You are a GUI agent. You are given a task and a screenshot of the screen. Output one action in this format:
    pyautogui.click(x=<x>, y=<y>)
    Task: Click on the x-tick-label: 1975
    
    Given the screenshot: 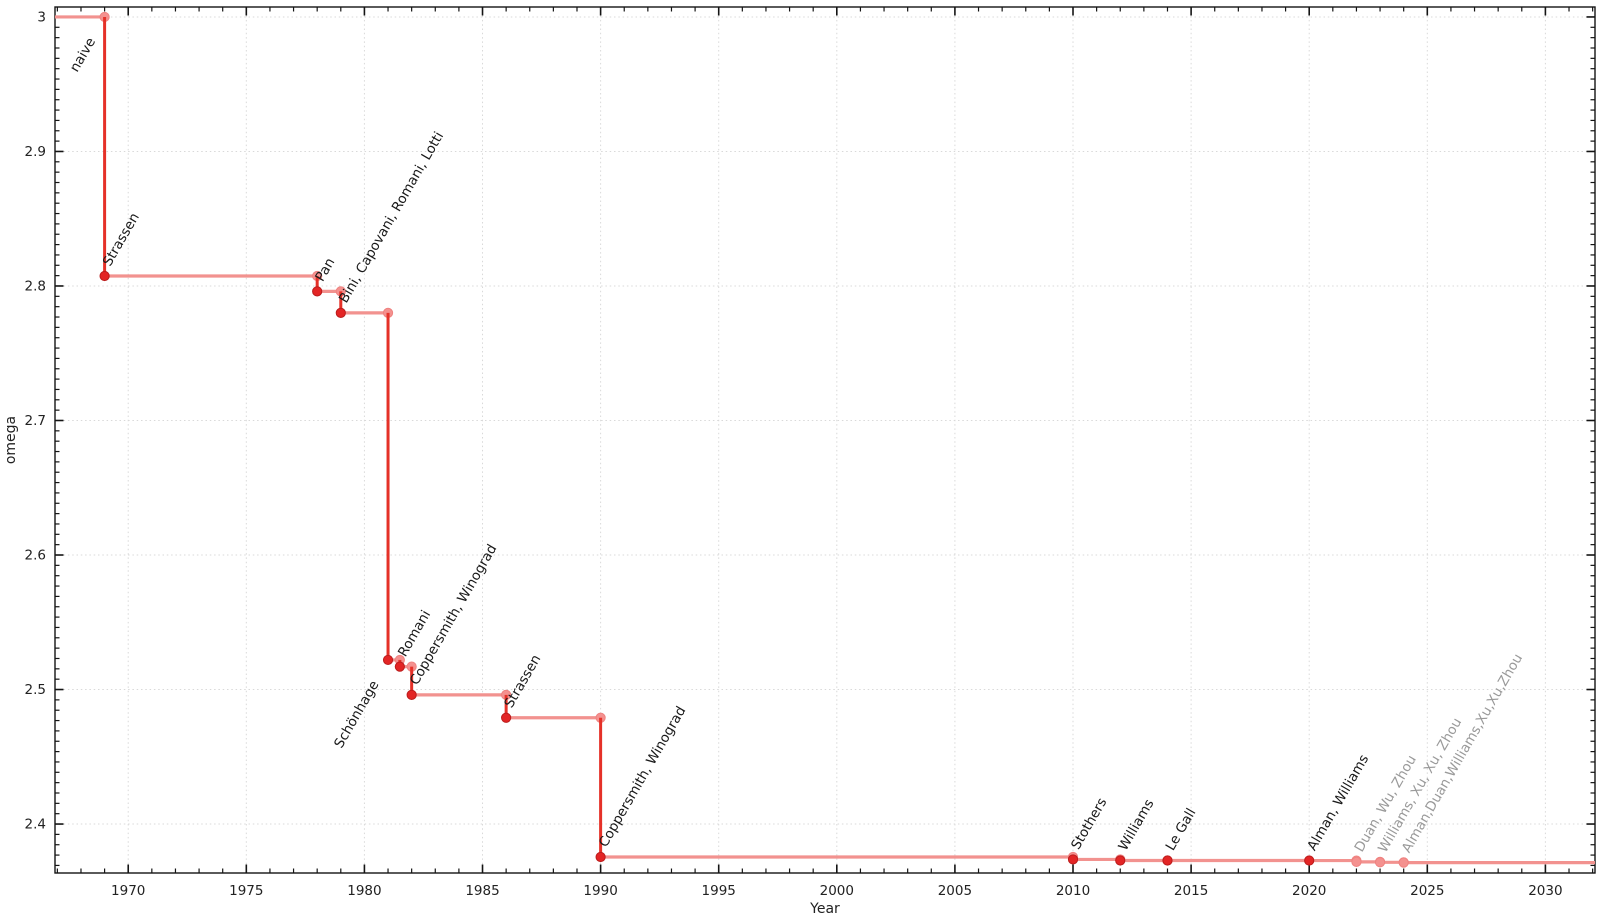 What is the action you would take?
    pyautogui.click(x=246, y=891)
    